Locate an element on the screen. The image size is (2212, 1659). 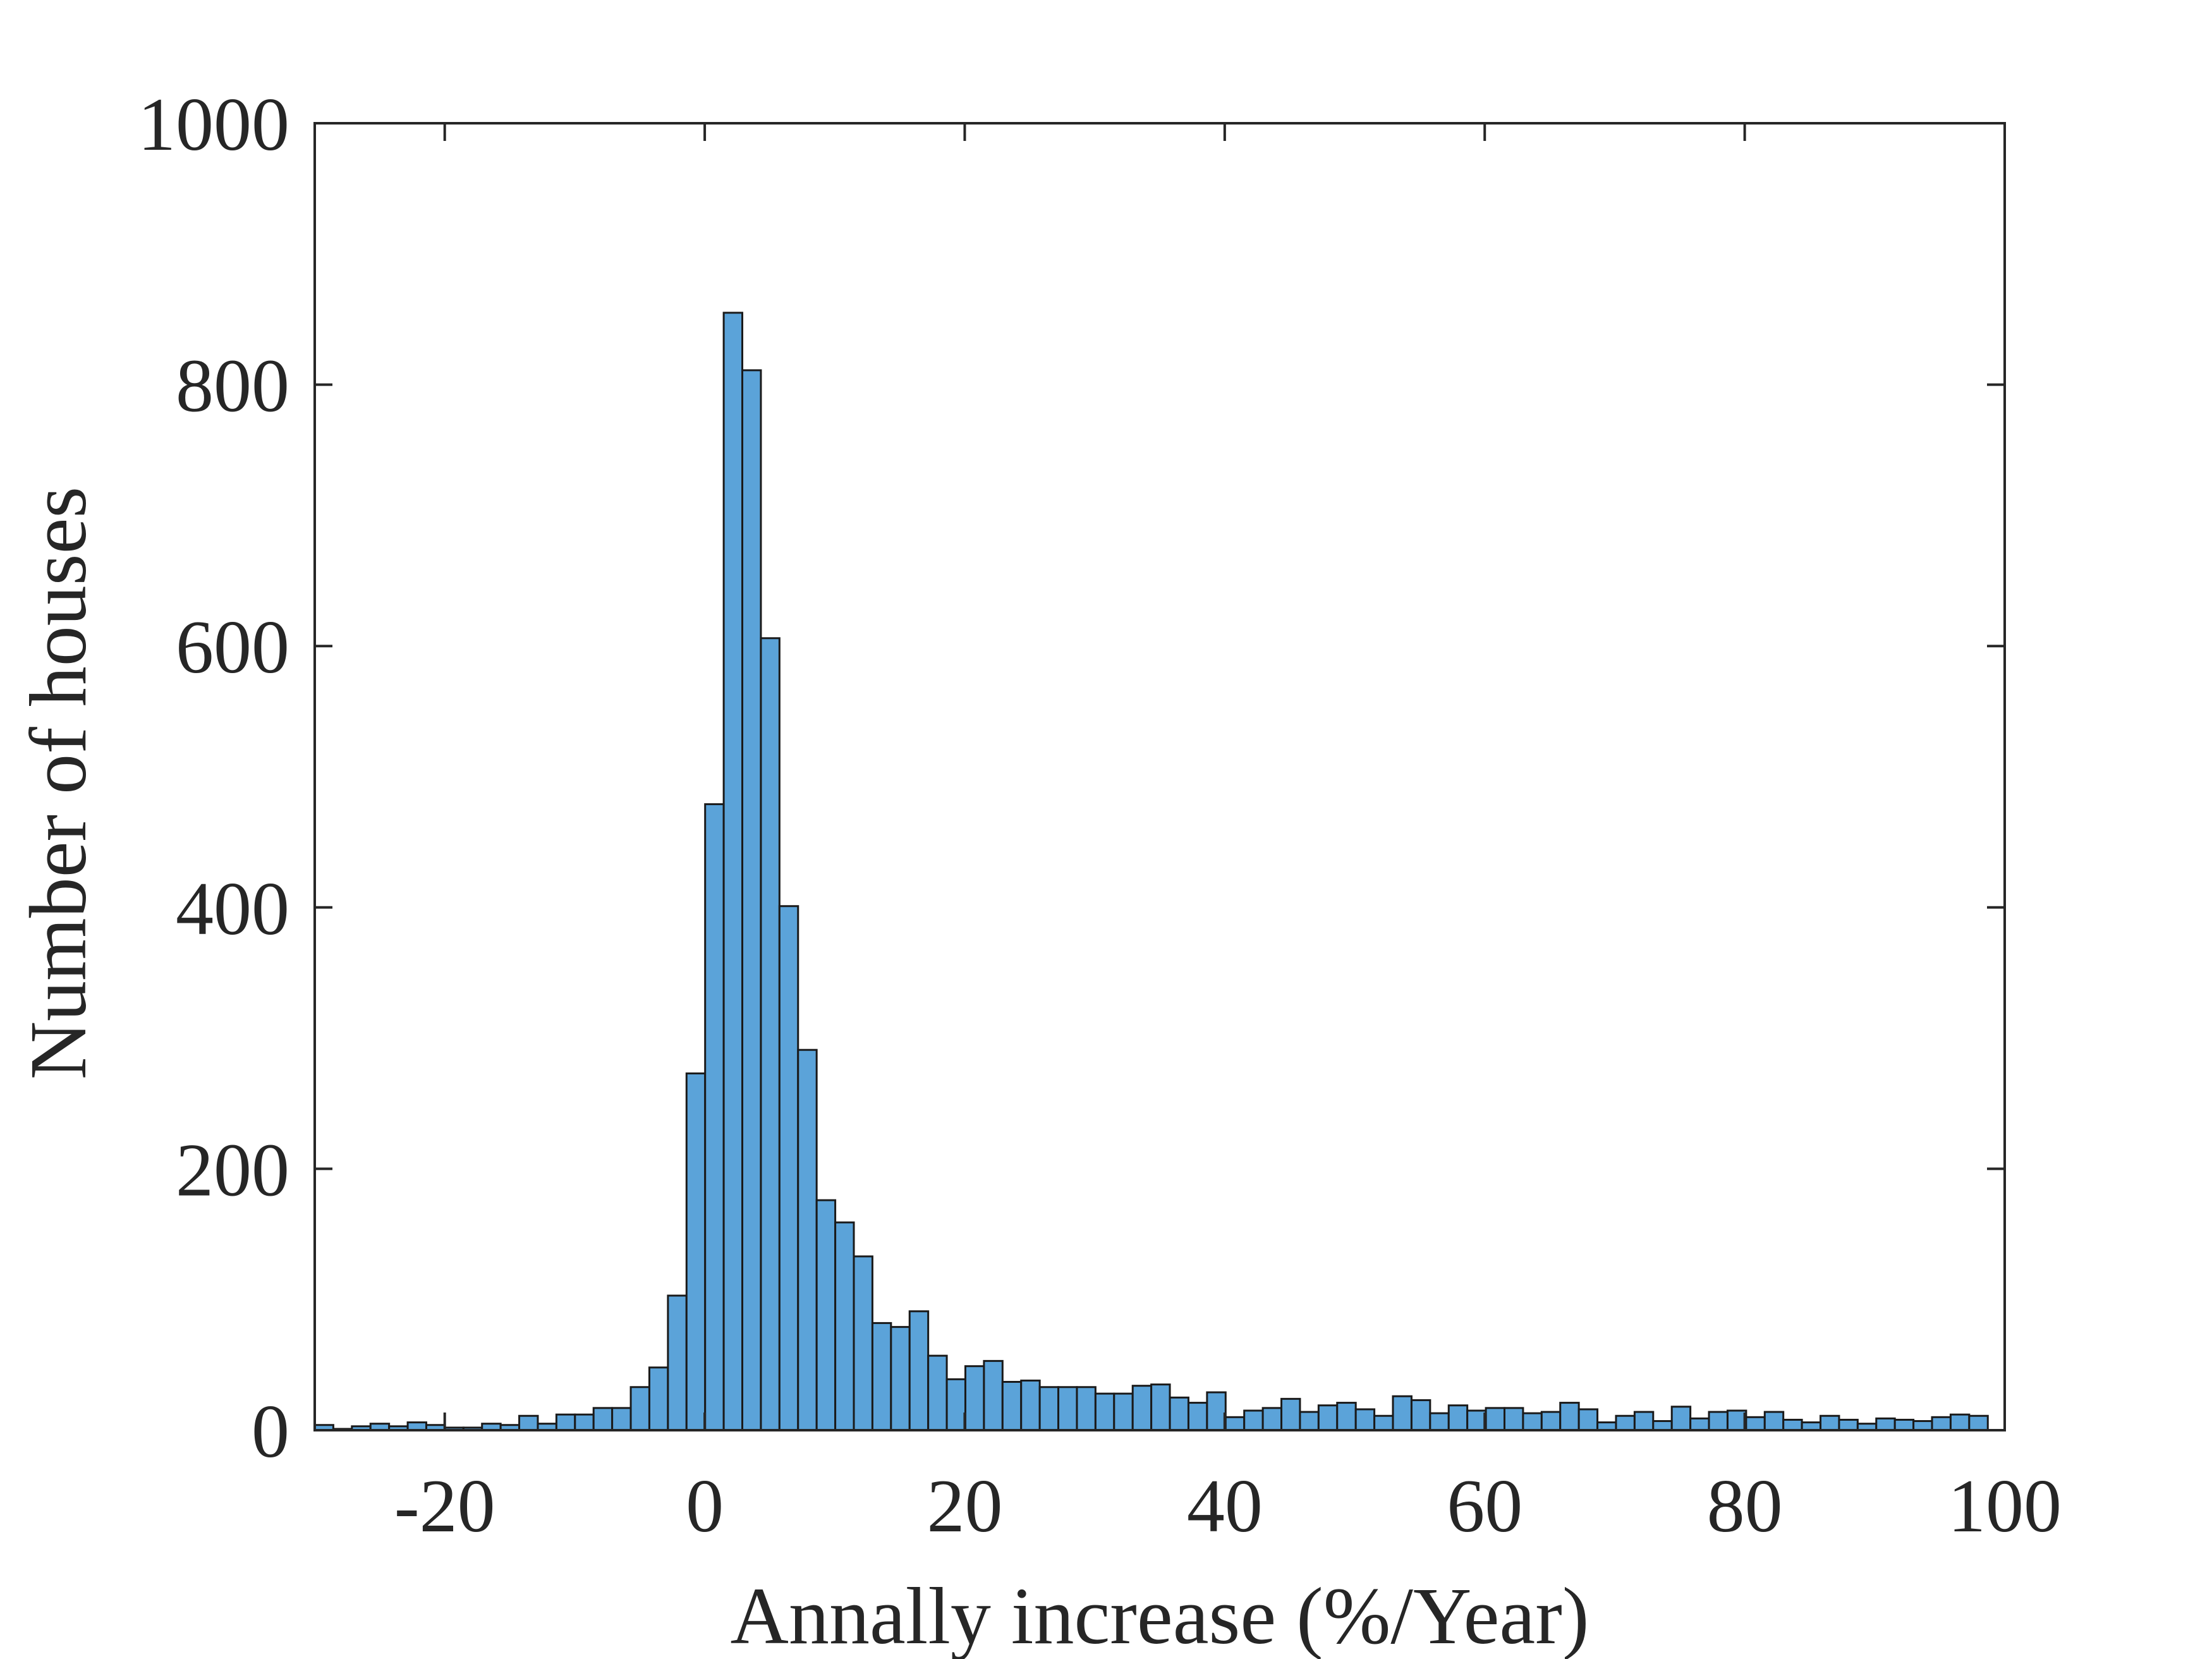
x-tick-label: -20 is located at coordinates (444, 1506).